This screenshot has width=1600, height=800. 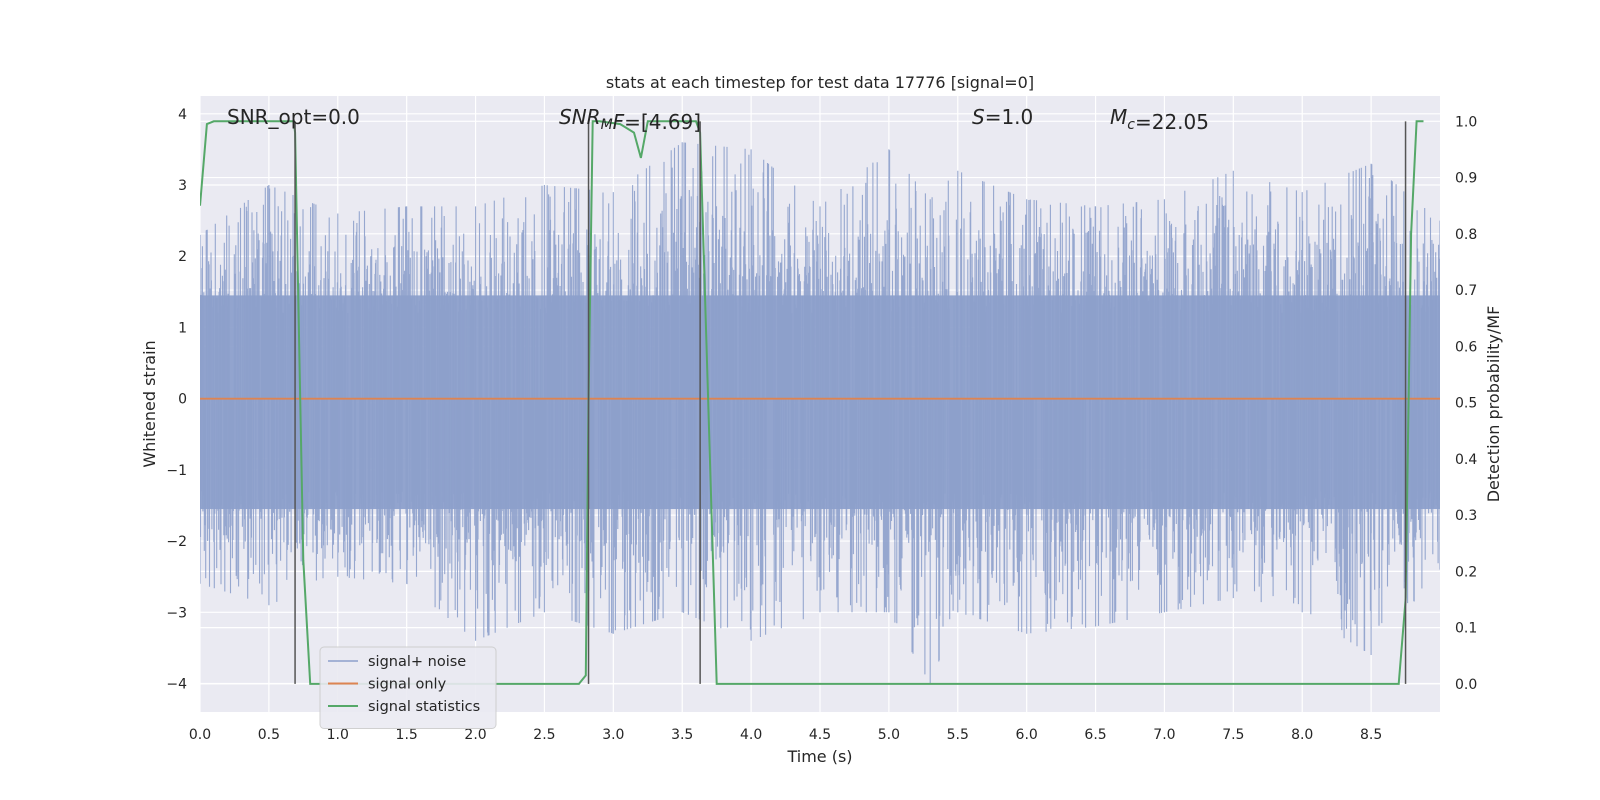 I want to click on annotation-segment: SNR, so click(x=580, y=117).